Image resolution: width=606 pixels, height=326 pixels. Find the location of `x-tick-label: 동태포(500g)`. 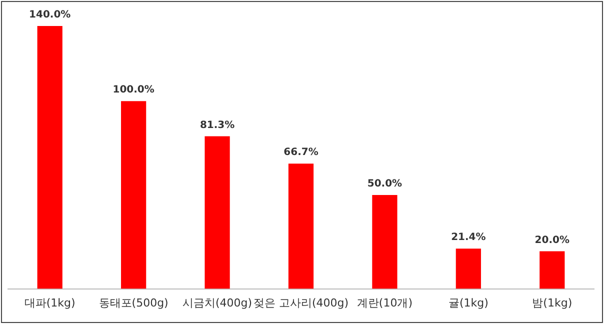

x-tick-label: 동태포(500g) is located at coordinates (133, 303).